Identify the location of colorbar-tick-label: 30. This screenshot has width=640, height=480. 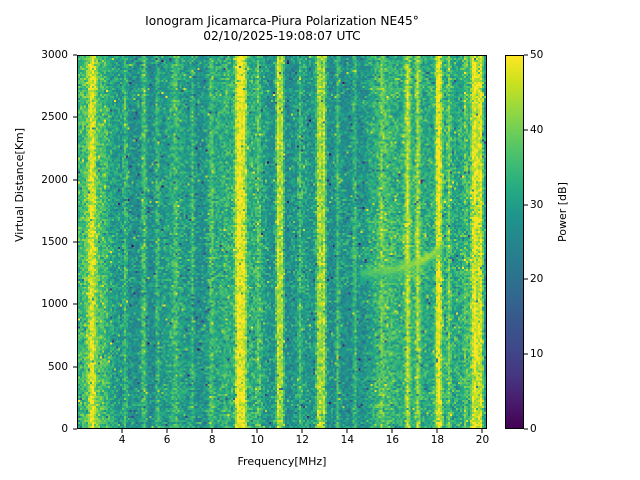
(537, 204).